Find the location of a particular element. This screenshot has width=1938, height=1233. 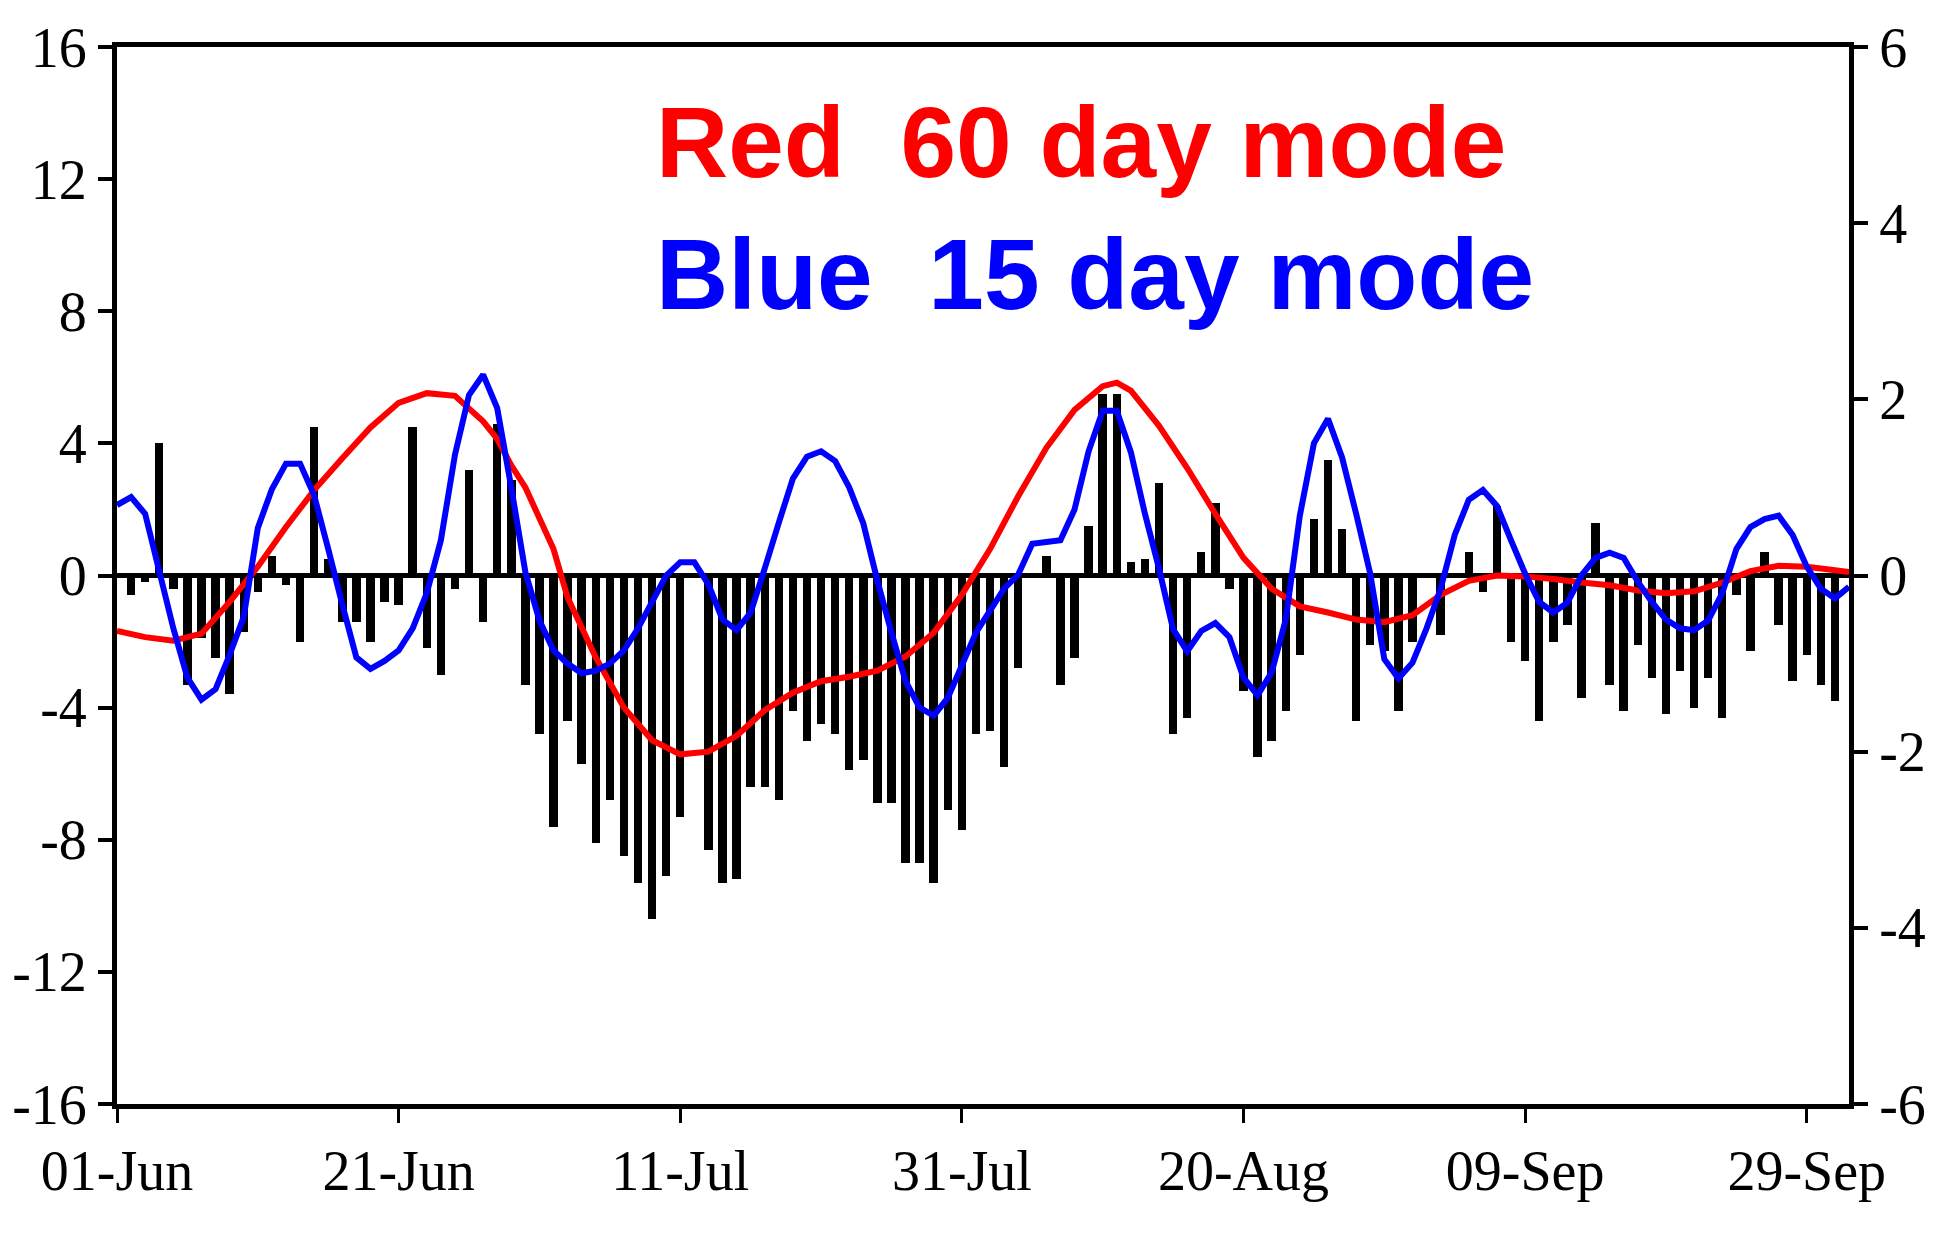

x-tick-label: 01-Jun is located at coordinates (117, 1171).